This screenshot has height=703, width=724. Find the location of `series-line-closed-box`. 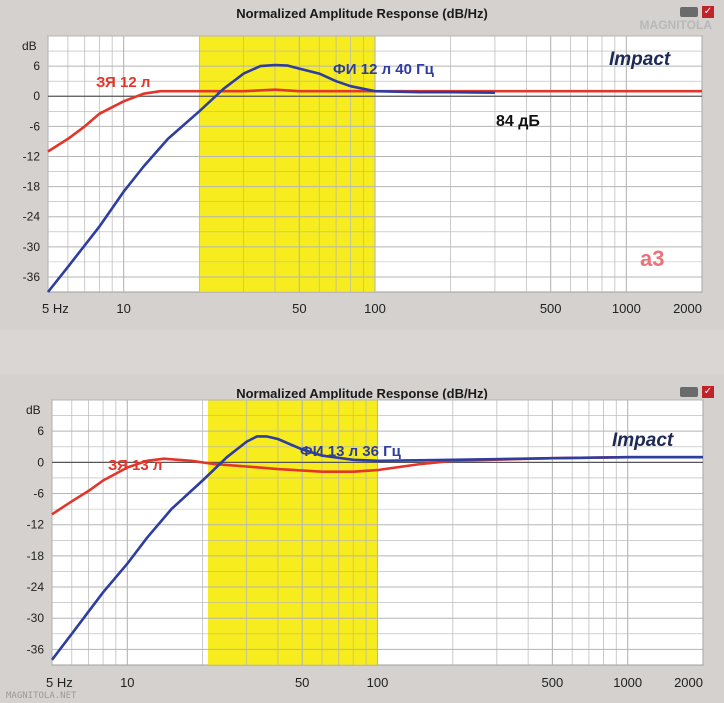

series-line-closed-box is located at coordinates (374, 120).